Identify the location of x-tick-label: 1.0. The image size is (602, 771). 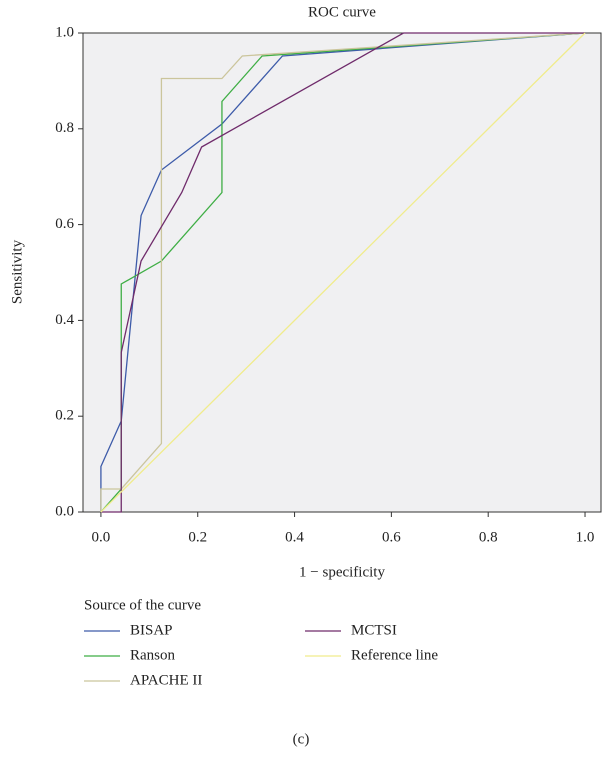
(585, 537).